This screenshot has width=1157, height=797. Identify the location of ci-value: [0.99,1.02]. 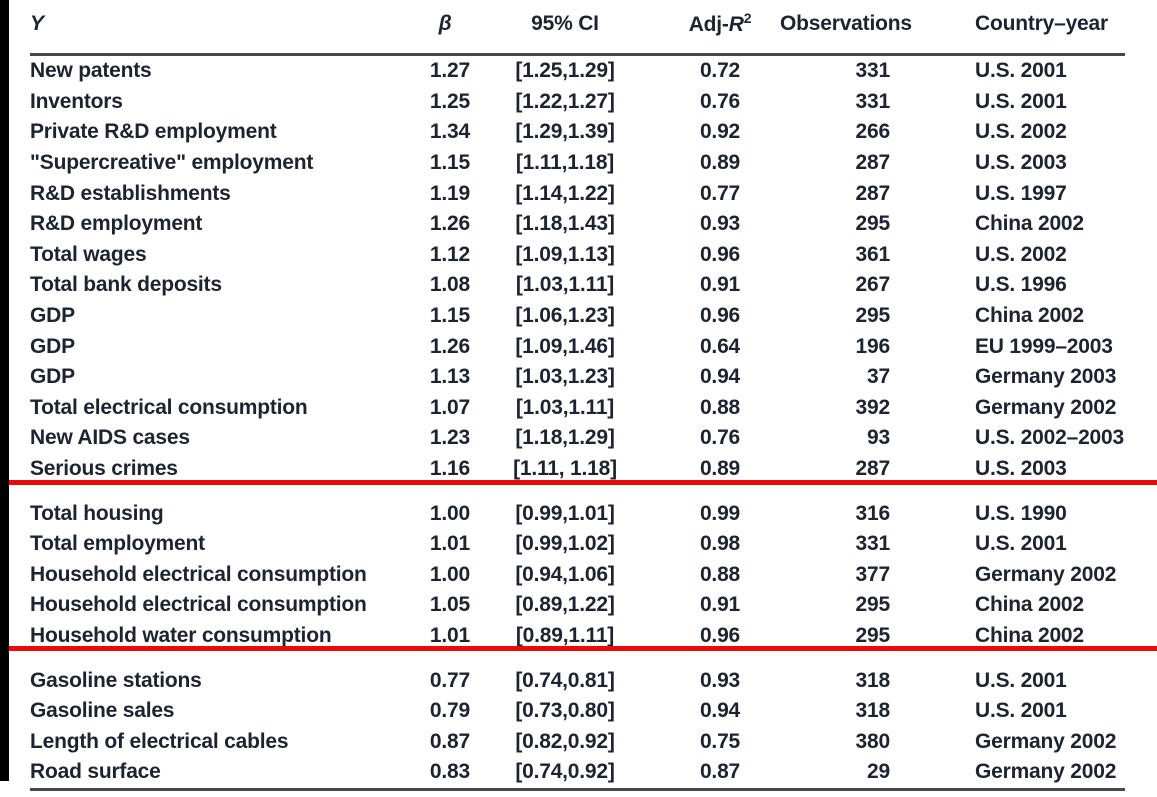
(565, 544).